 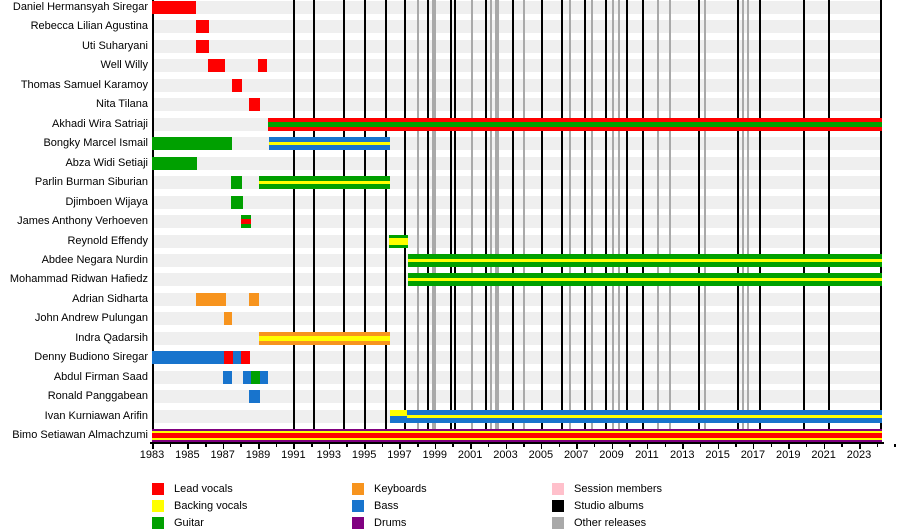 What do you see at coordinates (435, 455) in the screenshot?
I see `x-axis-tick-label: 1999` at bounding box center [435, 455].